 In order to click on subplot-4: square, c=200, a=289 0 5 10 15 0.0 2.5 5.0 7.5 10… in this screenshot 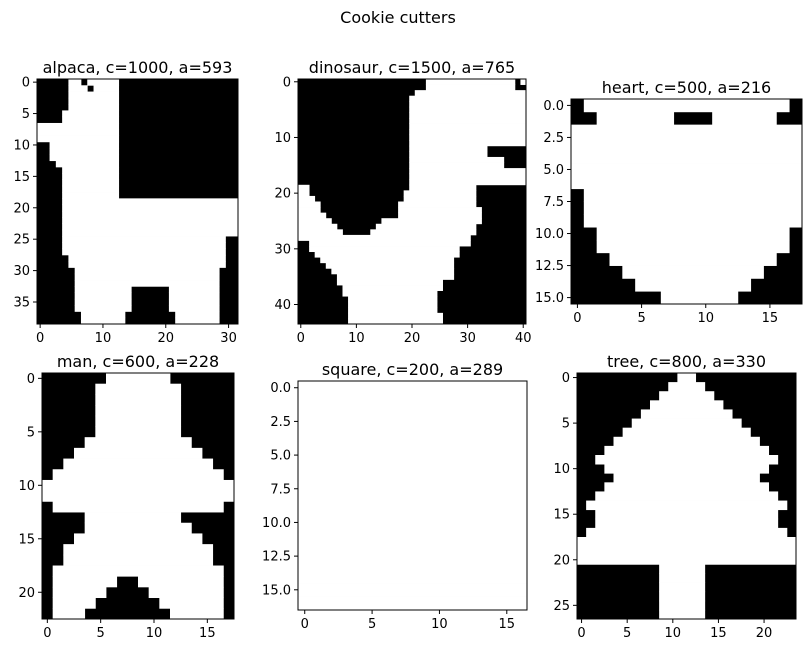, I will do `click(395, 496)`.